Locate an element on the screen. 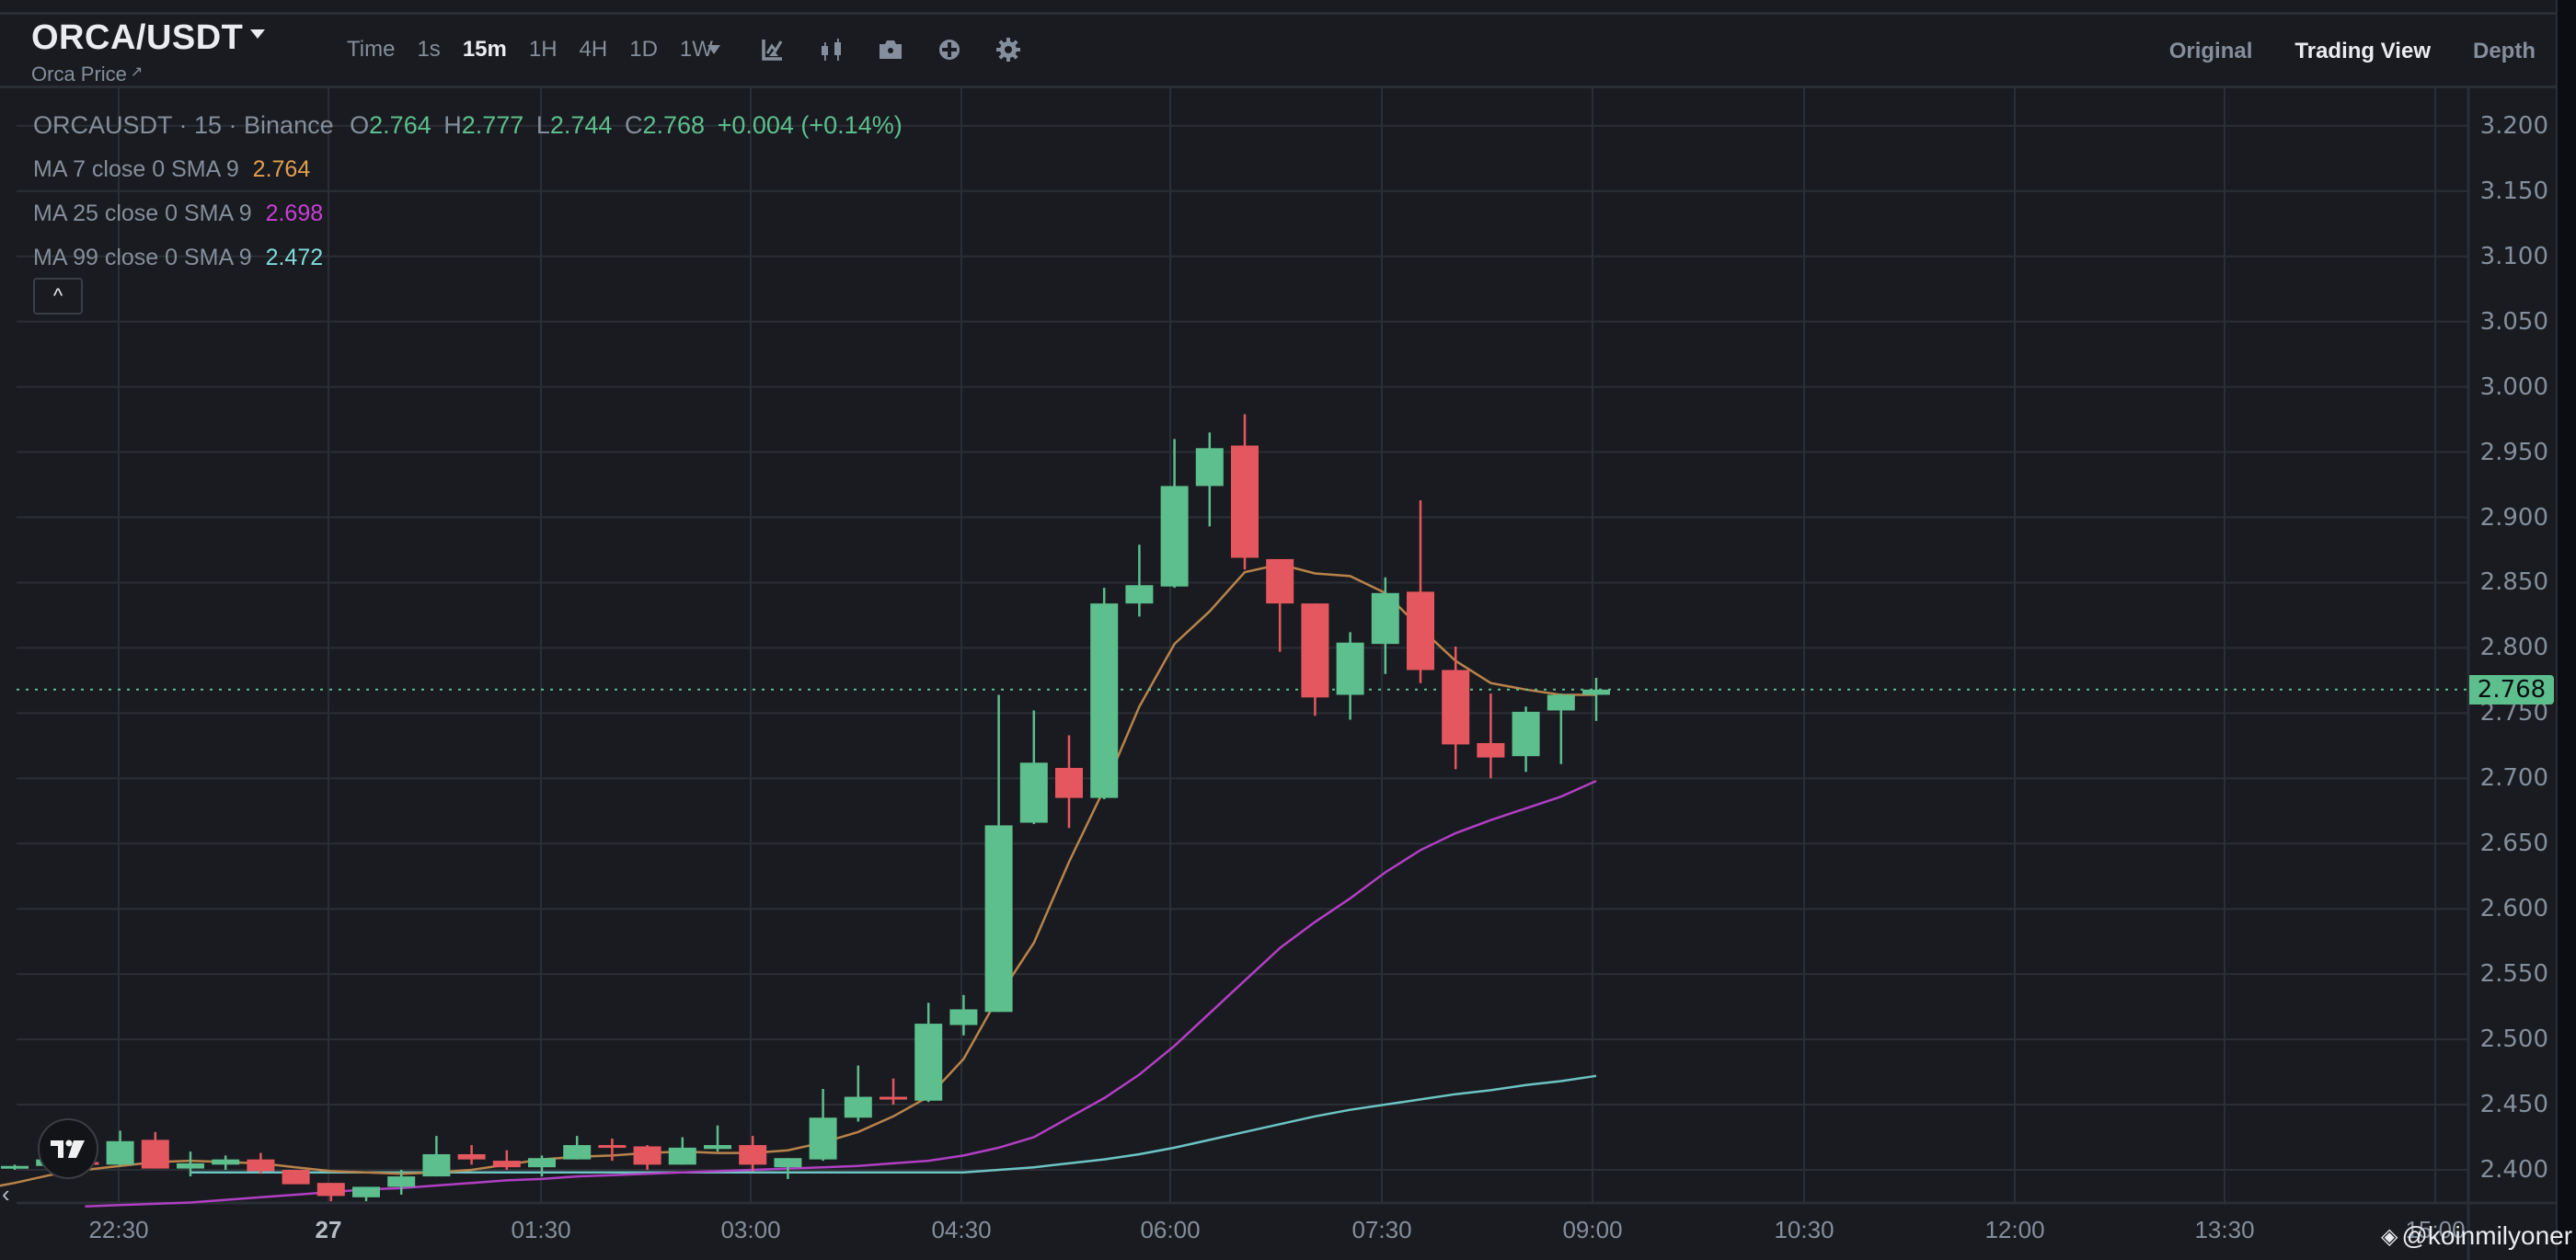 This screenshot has height=1260, width=2576. price-tick-label: 3.100 is located at coordinates (2513, 256).